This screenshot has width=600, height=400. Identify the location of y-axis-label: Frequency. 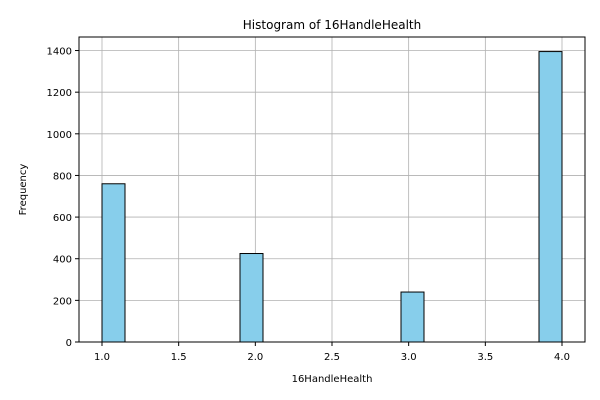
(23, 190).